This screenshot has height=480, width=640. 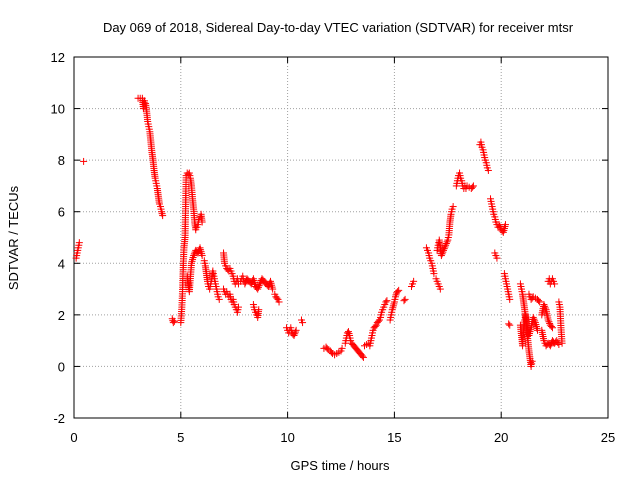 What do you see at coordinates (13, 237) in the screenshot?
I see `y-axis-label: SDTVAR / TECUs` at bounding box center [13, 237].